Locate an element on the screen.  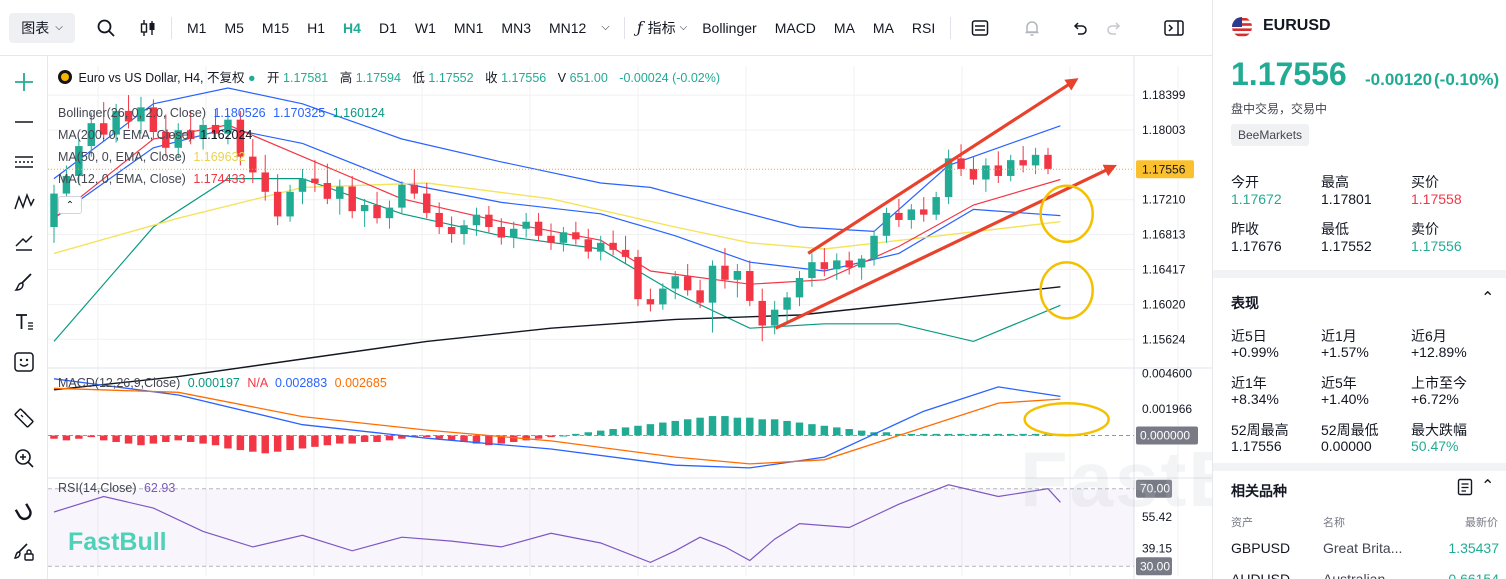
rsi-tick-label: 39.15 is located at coordinates (1157, 549).